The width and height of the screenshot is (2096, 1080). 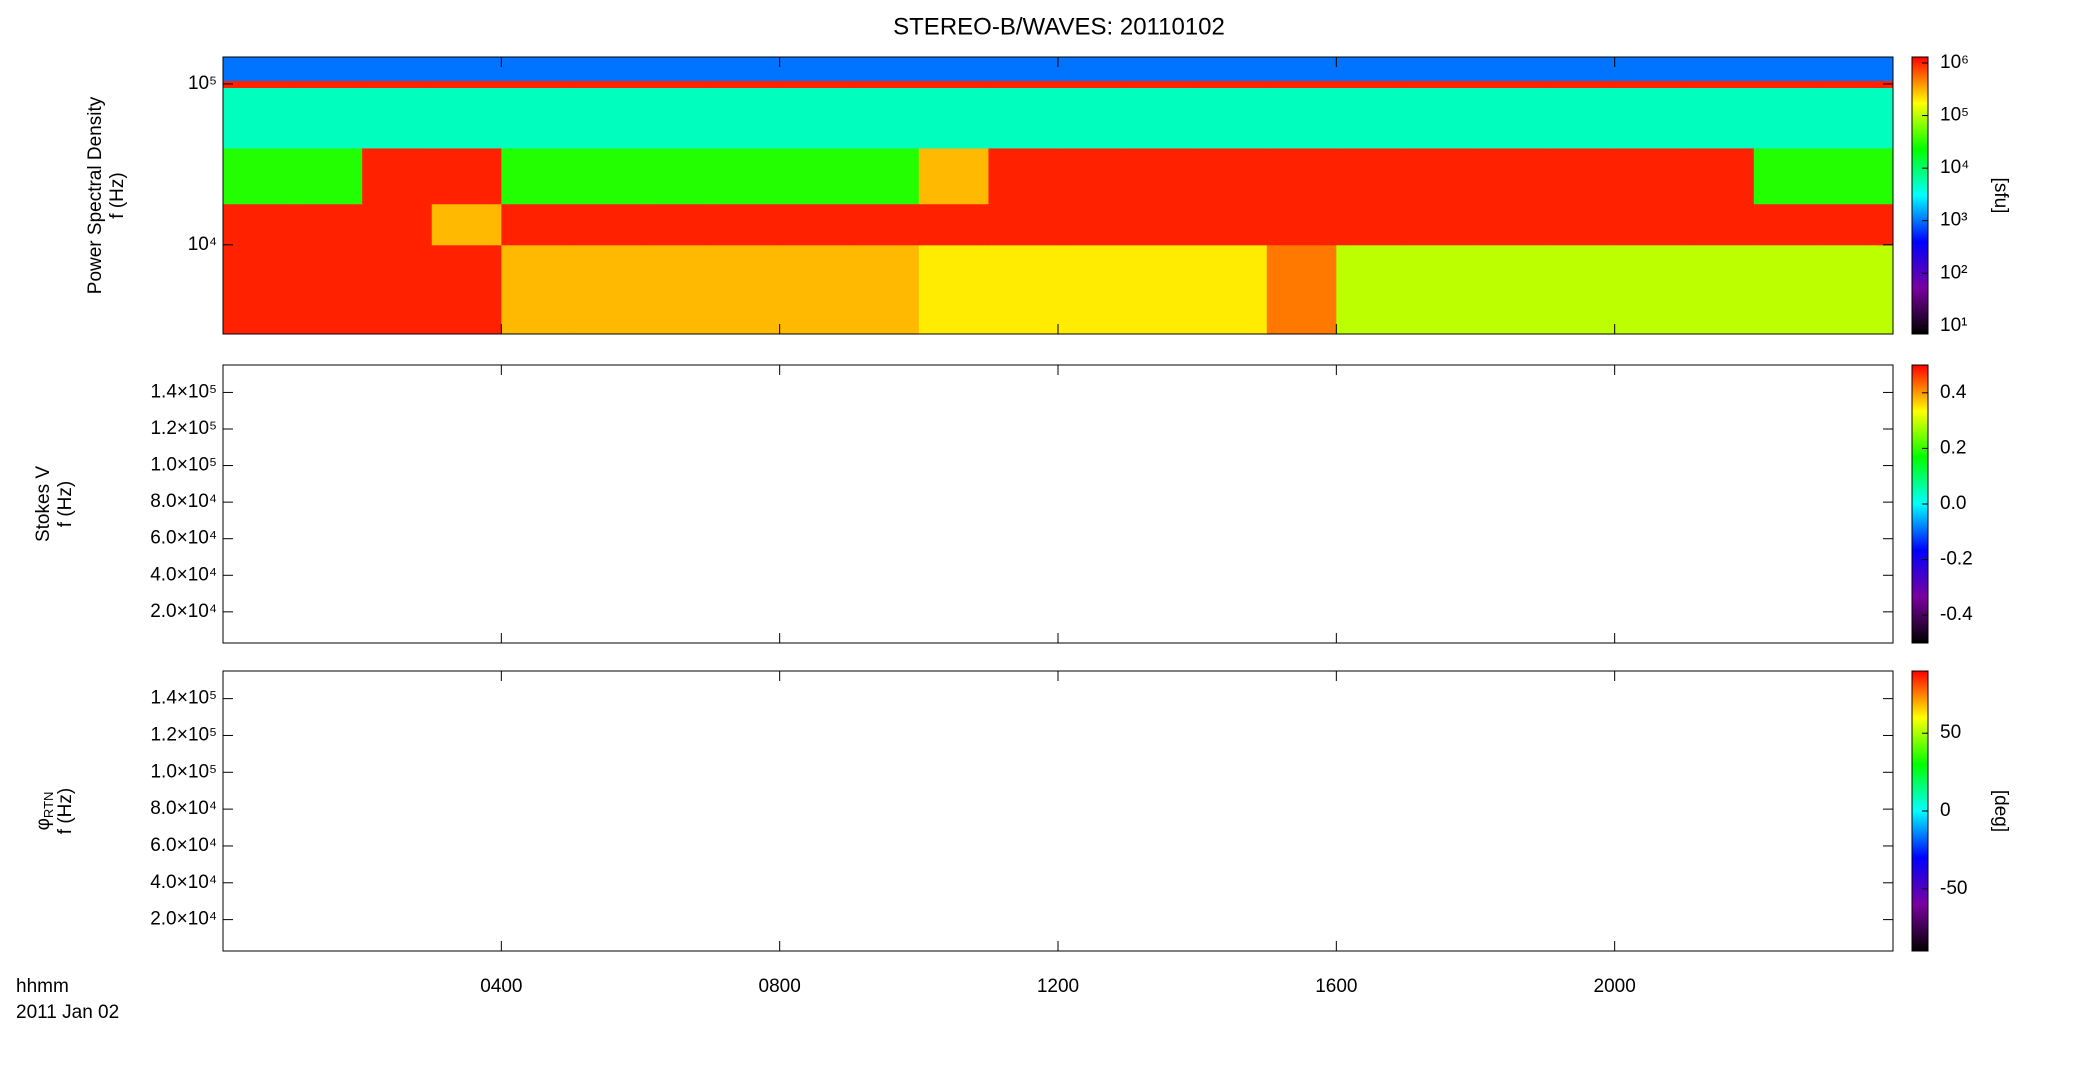 I want to click on y-tick-label: 10⁵, so click(x=202, y=83).